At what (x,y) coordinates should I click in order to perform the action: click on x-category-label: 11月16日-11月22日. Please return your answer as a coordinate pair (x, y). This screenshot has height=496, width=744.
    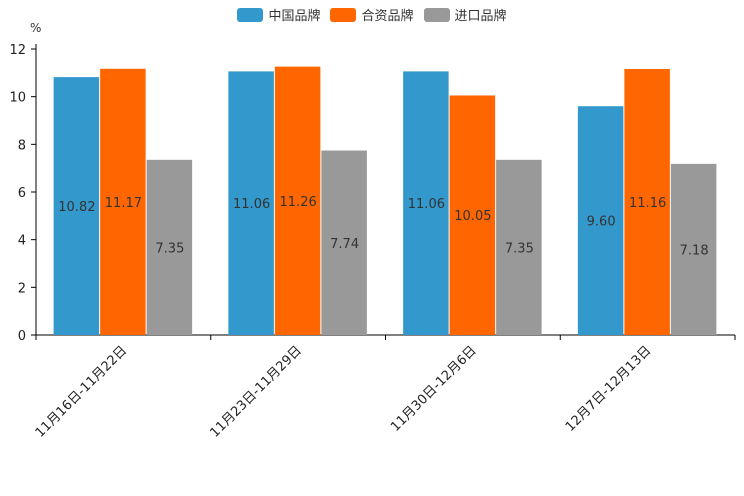
    Looking at the image, I should click on (81, 391).